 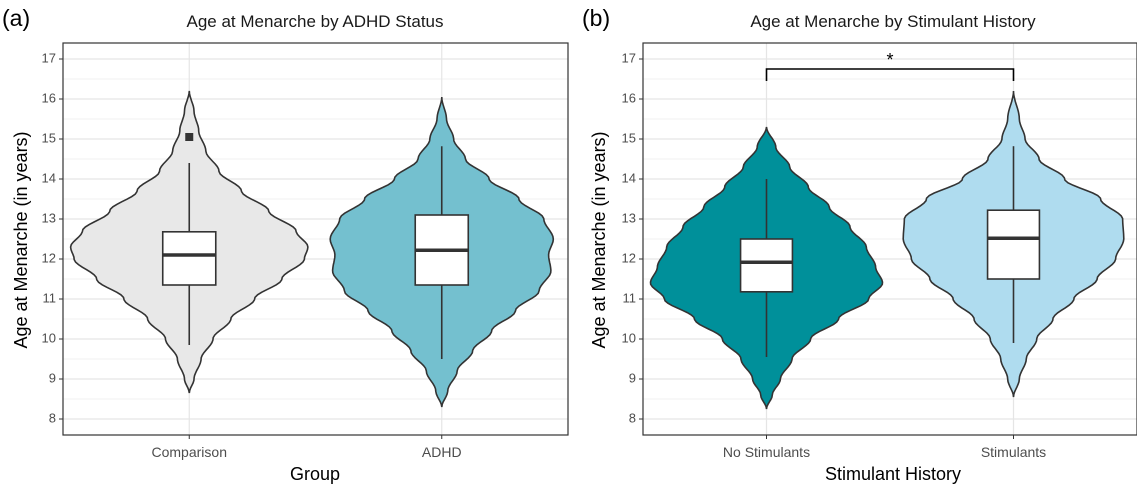 What do you see at coordinates (189, 137) in the screenshot?
I see `outlier-point` at bounding box center [189, 137].